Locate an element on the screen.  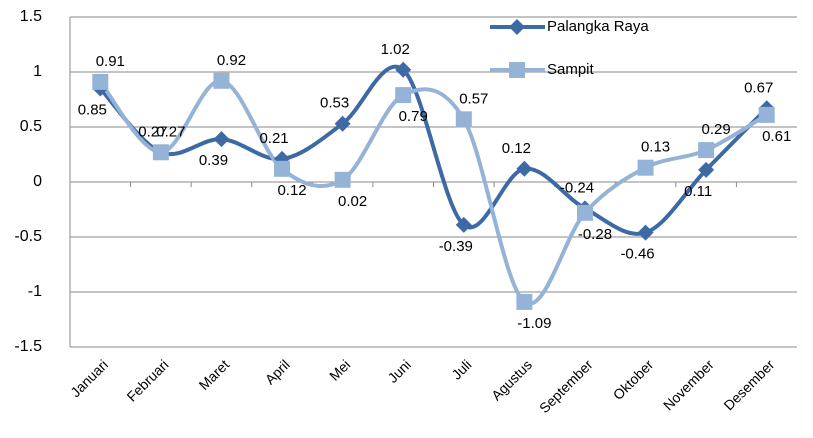
data-label: -0.46 is located at coordinates (637, 254).